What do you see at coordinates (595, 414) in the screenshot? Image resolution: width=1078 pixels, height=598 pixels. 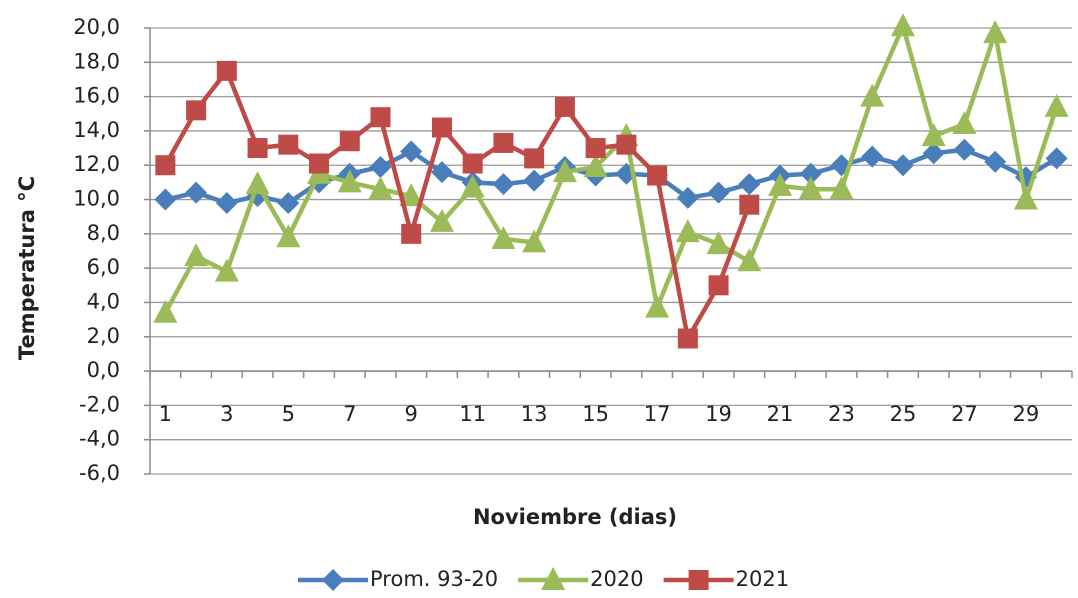 I see `x-tick-label: 15` at bounding box center [595, 414].